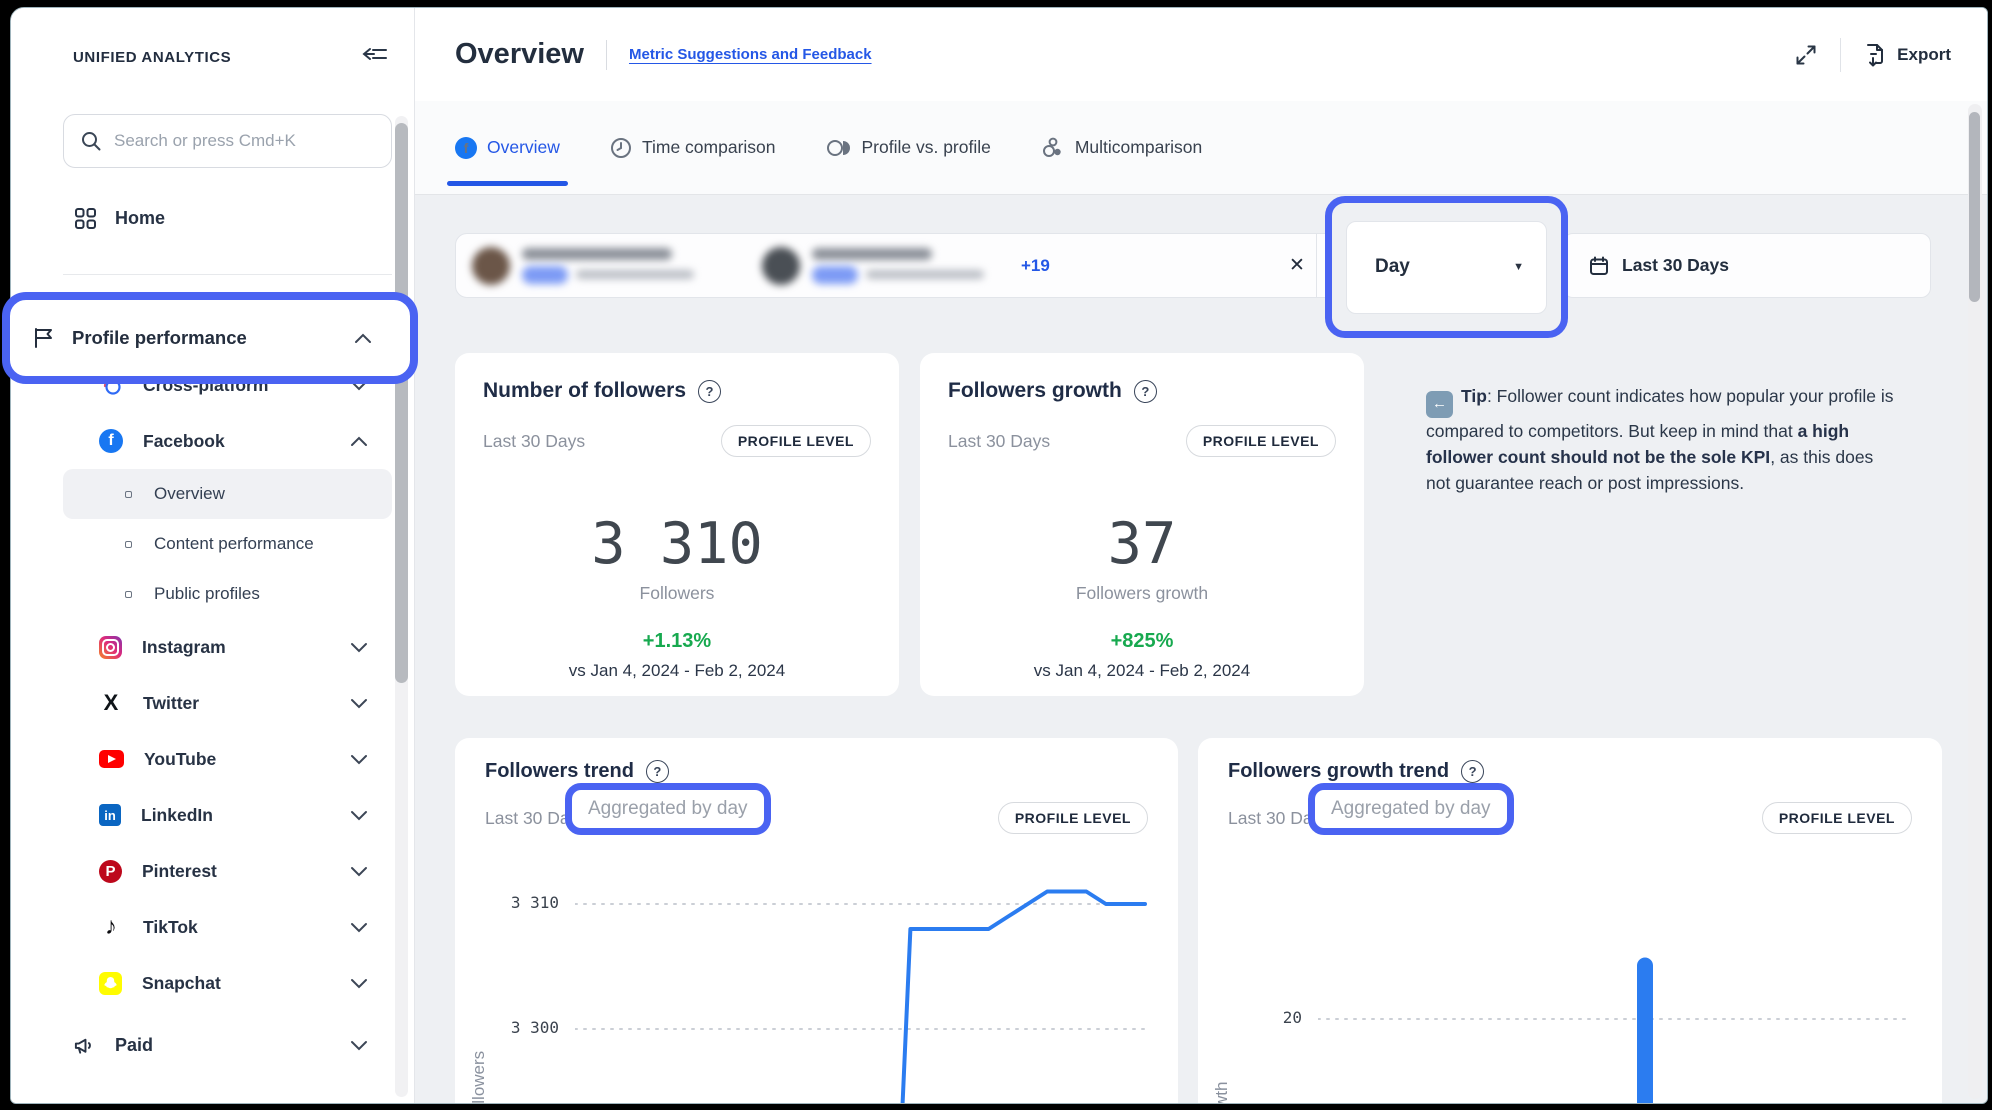 Image resolution: width=1992 pixels, height=1110 pixels. I want to click on search-input, so click(244, 141).